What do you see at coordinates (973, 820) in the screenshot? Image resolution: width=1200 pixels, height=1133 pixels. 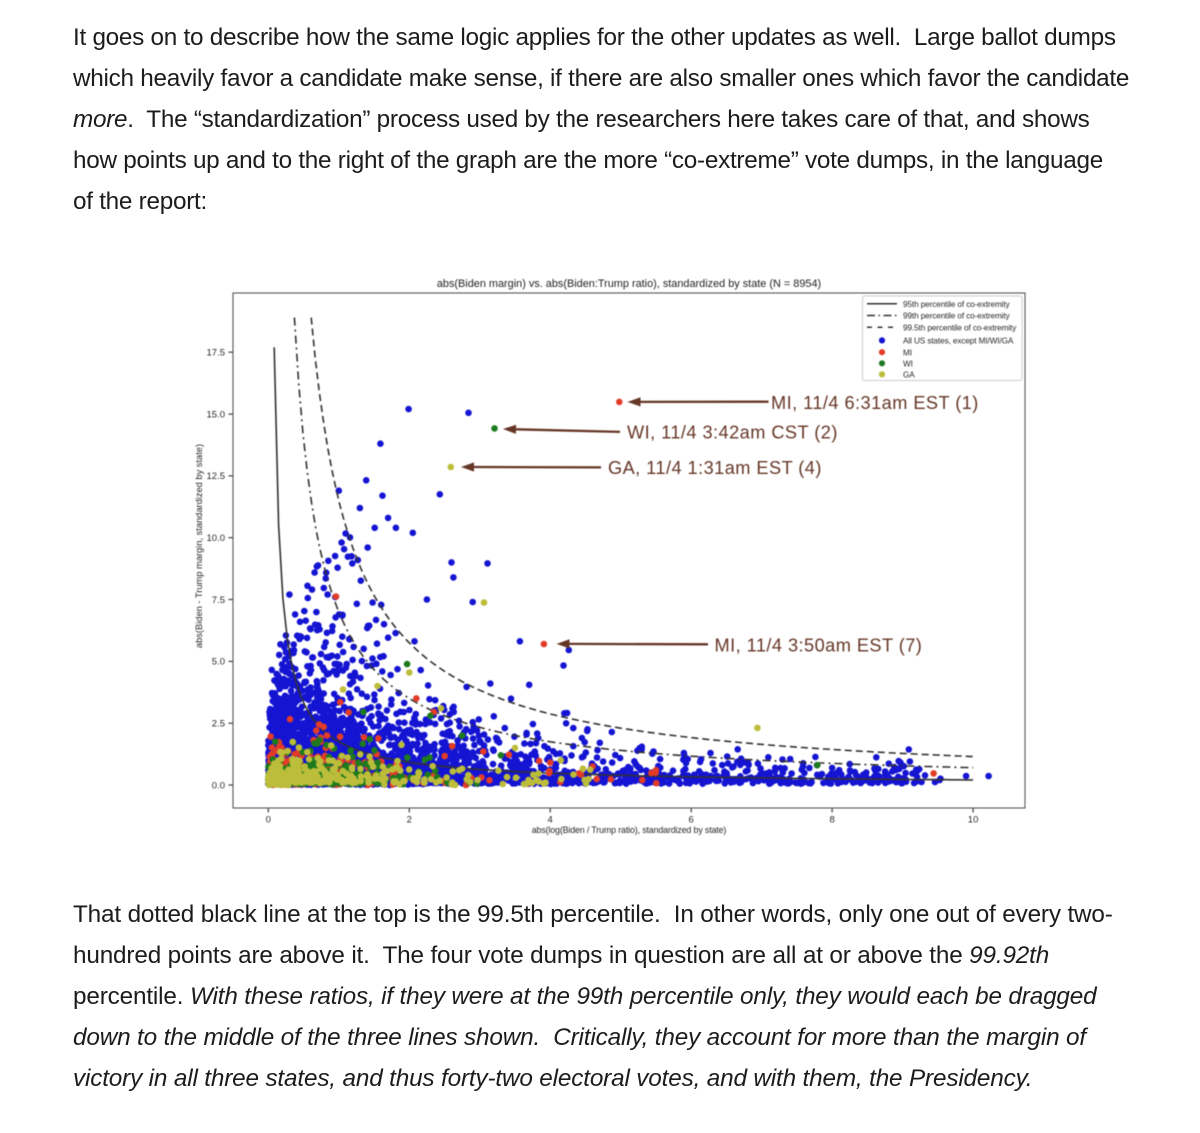 I see `svg-text: 10` at bounding box center [973, 820].